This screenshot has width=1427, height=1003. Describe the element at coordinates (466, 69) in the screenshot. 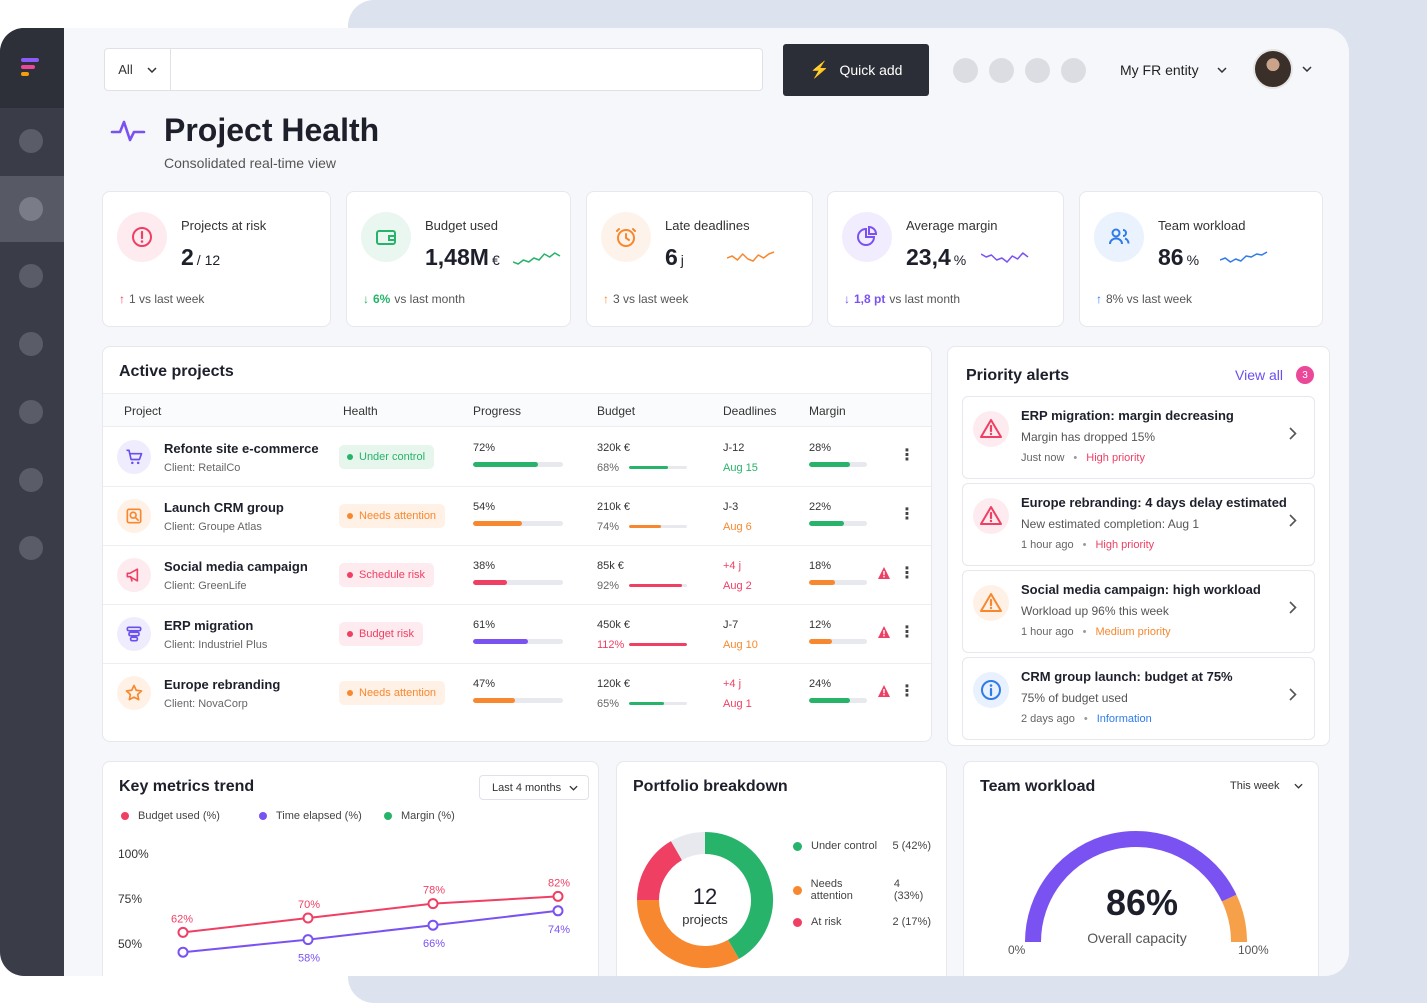

I see `search-input` at that location.